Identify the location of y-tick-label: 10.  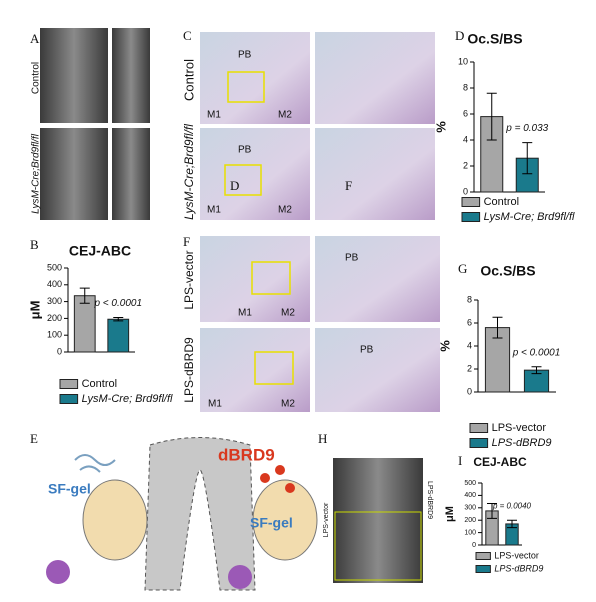
(463, 61).